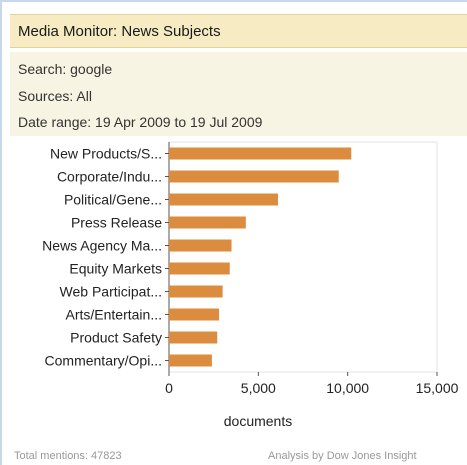  I want to click on x-tick-label: 10,000, so click(347, 388).